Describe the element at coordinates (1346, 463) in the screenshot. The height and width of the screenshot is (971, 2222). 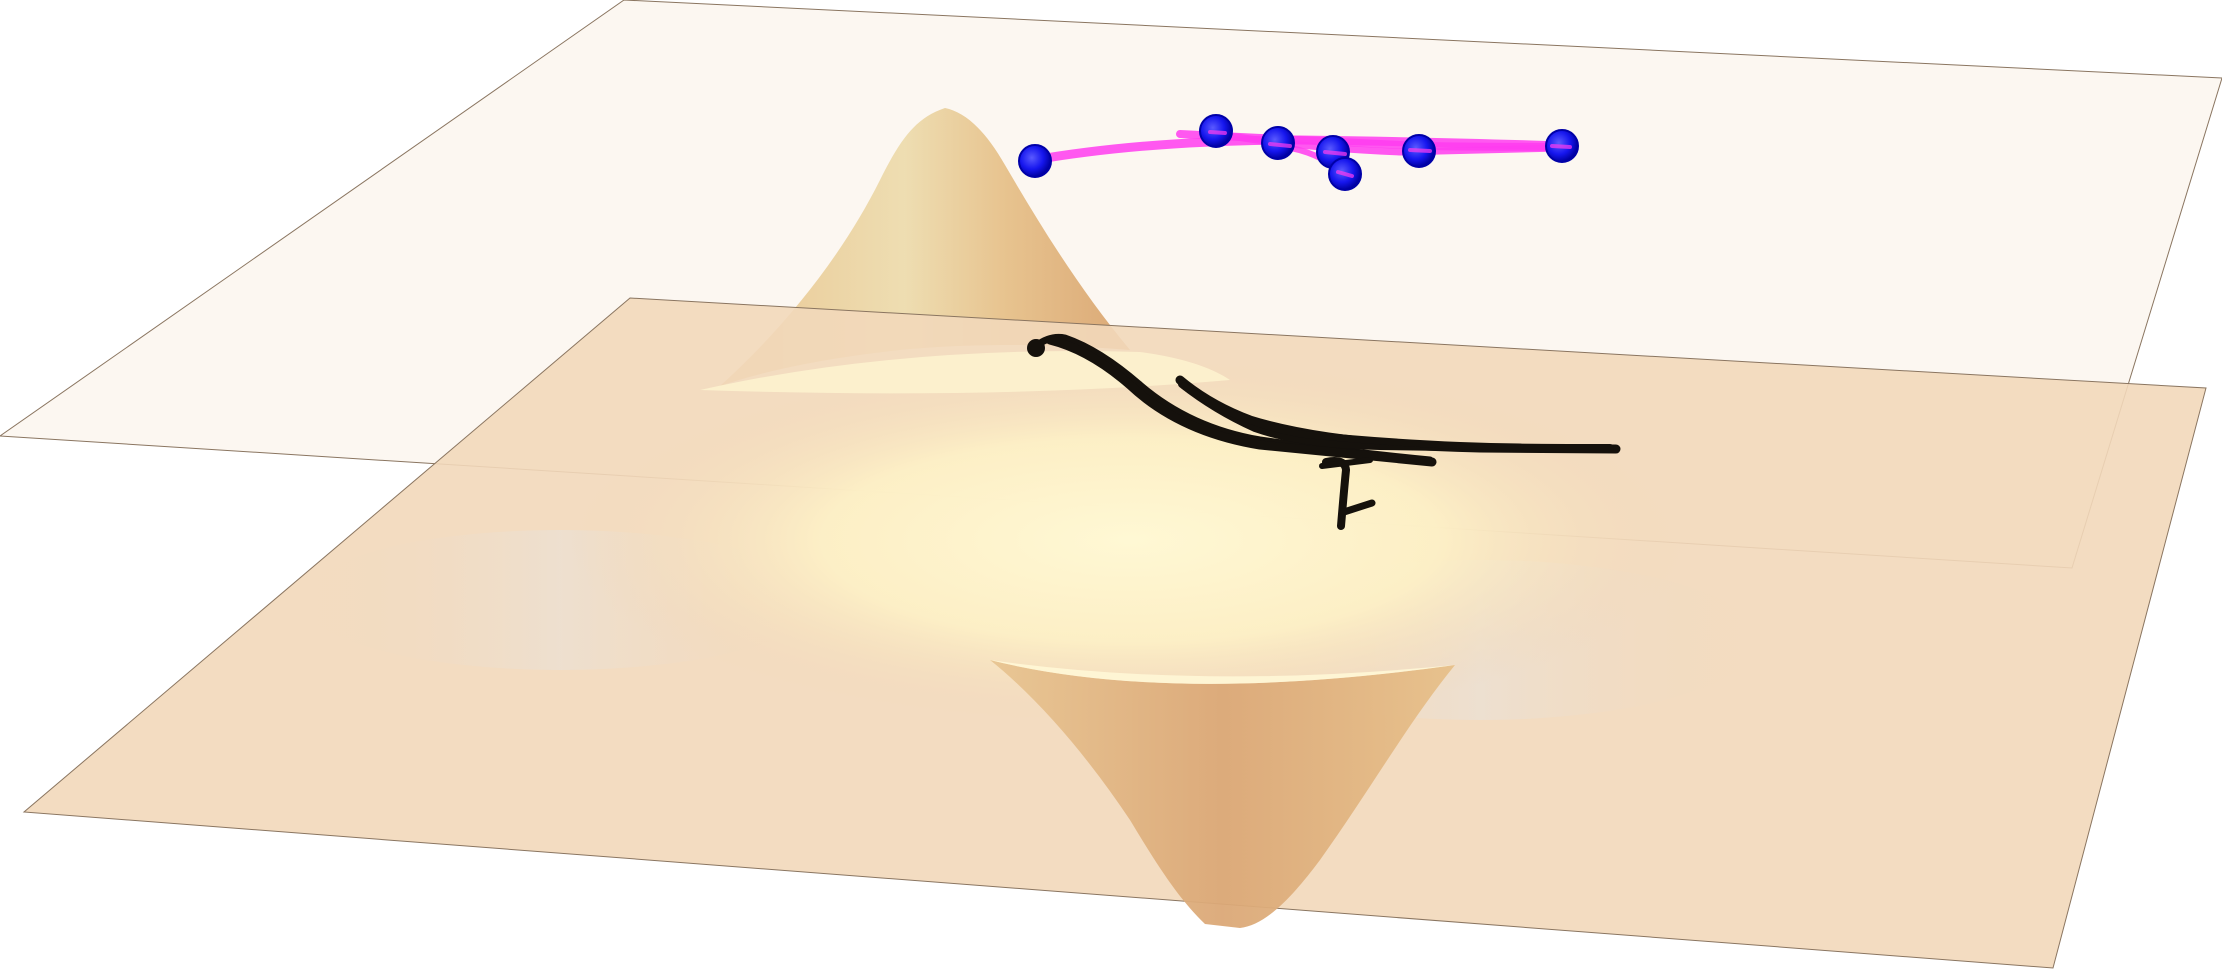
I see `black-trajectory-branch` at that location.